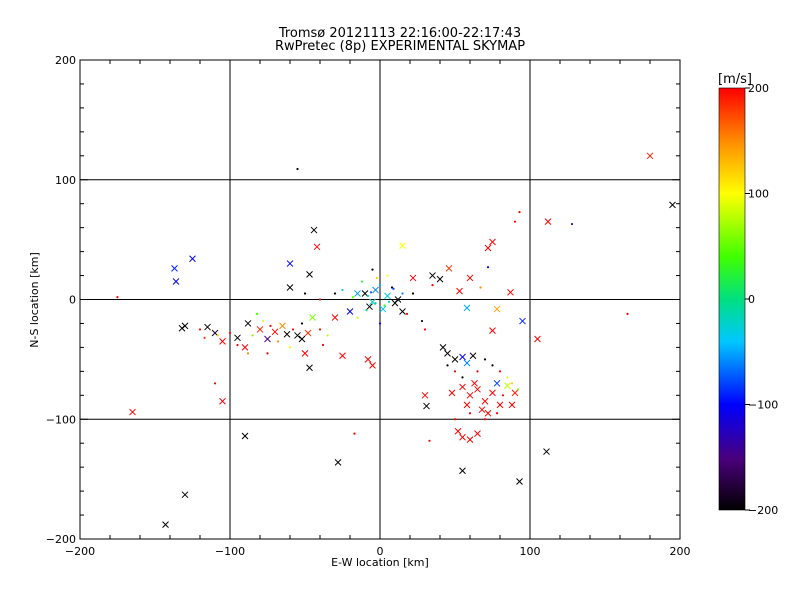 This screenshot has width=800, height=600. What do you see at coordinates (763, 405) in the screenshot?
I see `colorbar-tick-label: −100` at bounding box center [763, 405].